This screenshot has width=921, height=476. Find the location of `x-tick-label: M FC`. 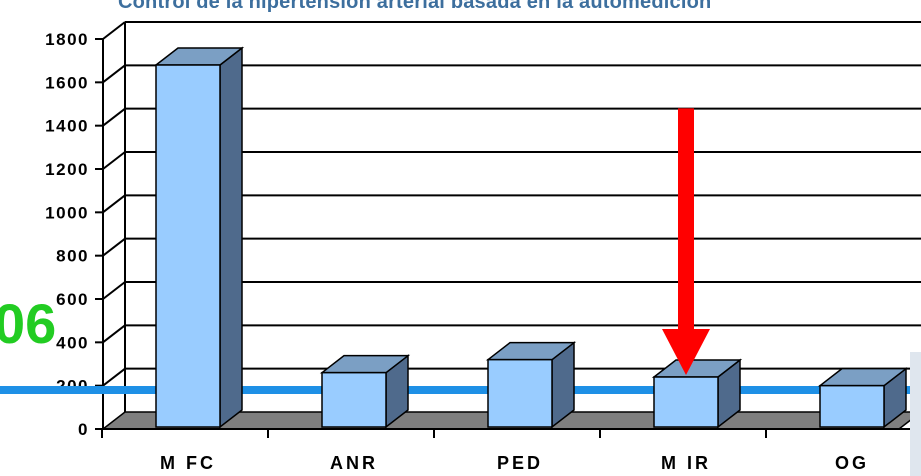

x-tick-label: M FC is located at coordinates (188, 463).